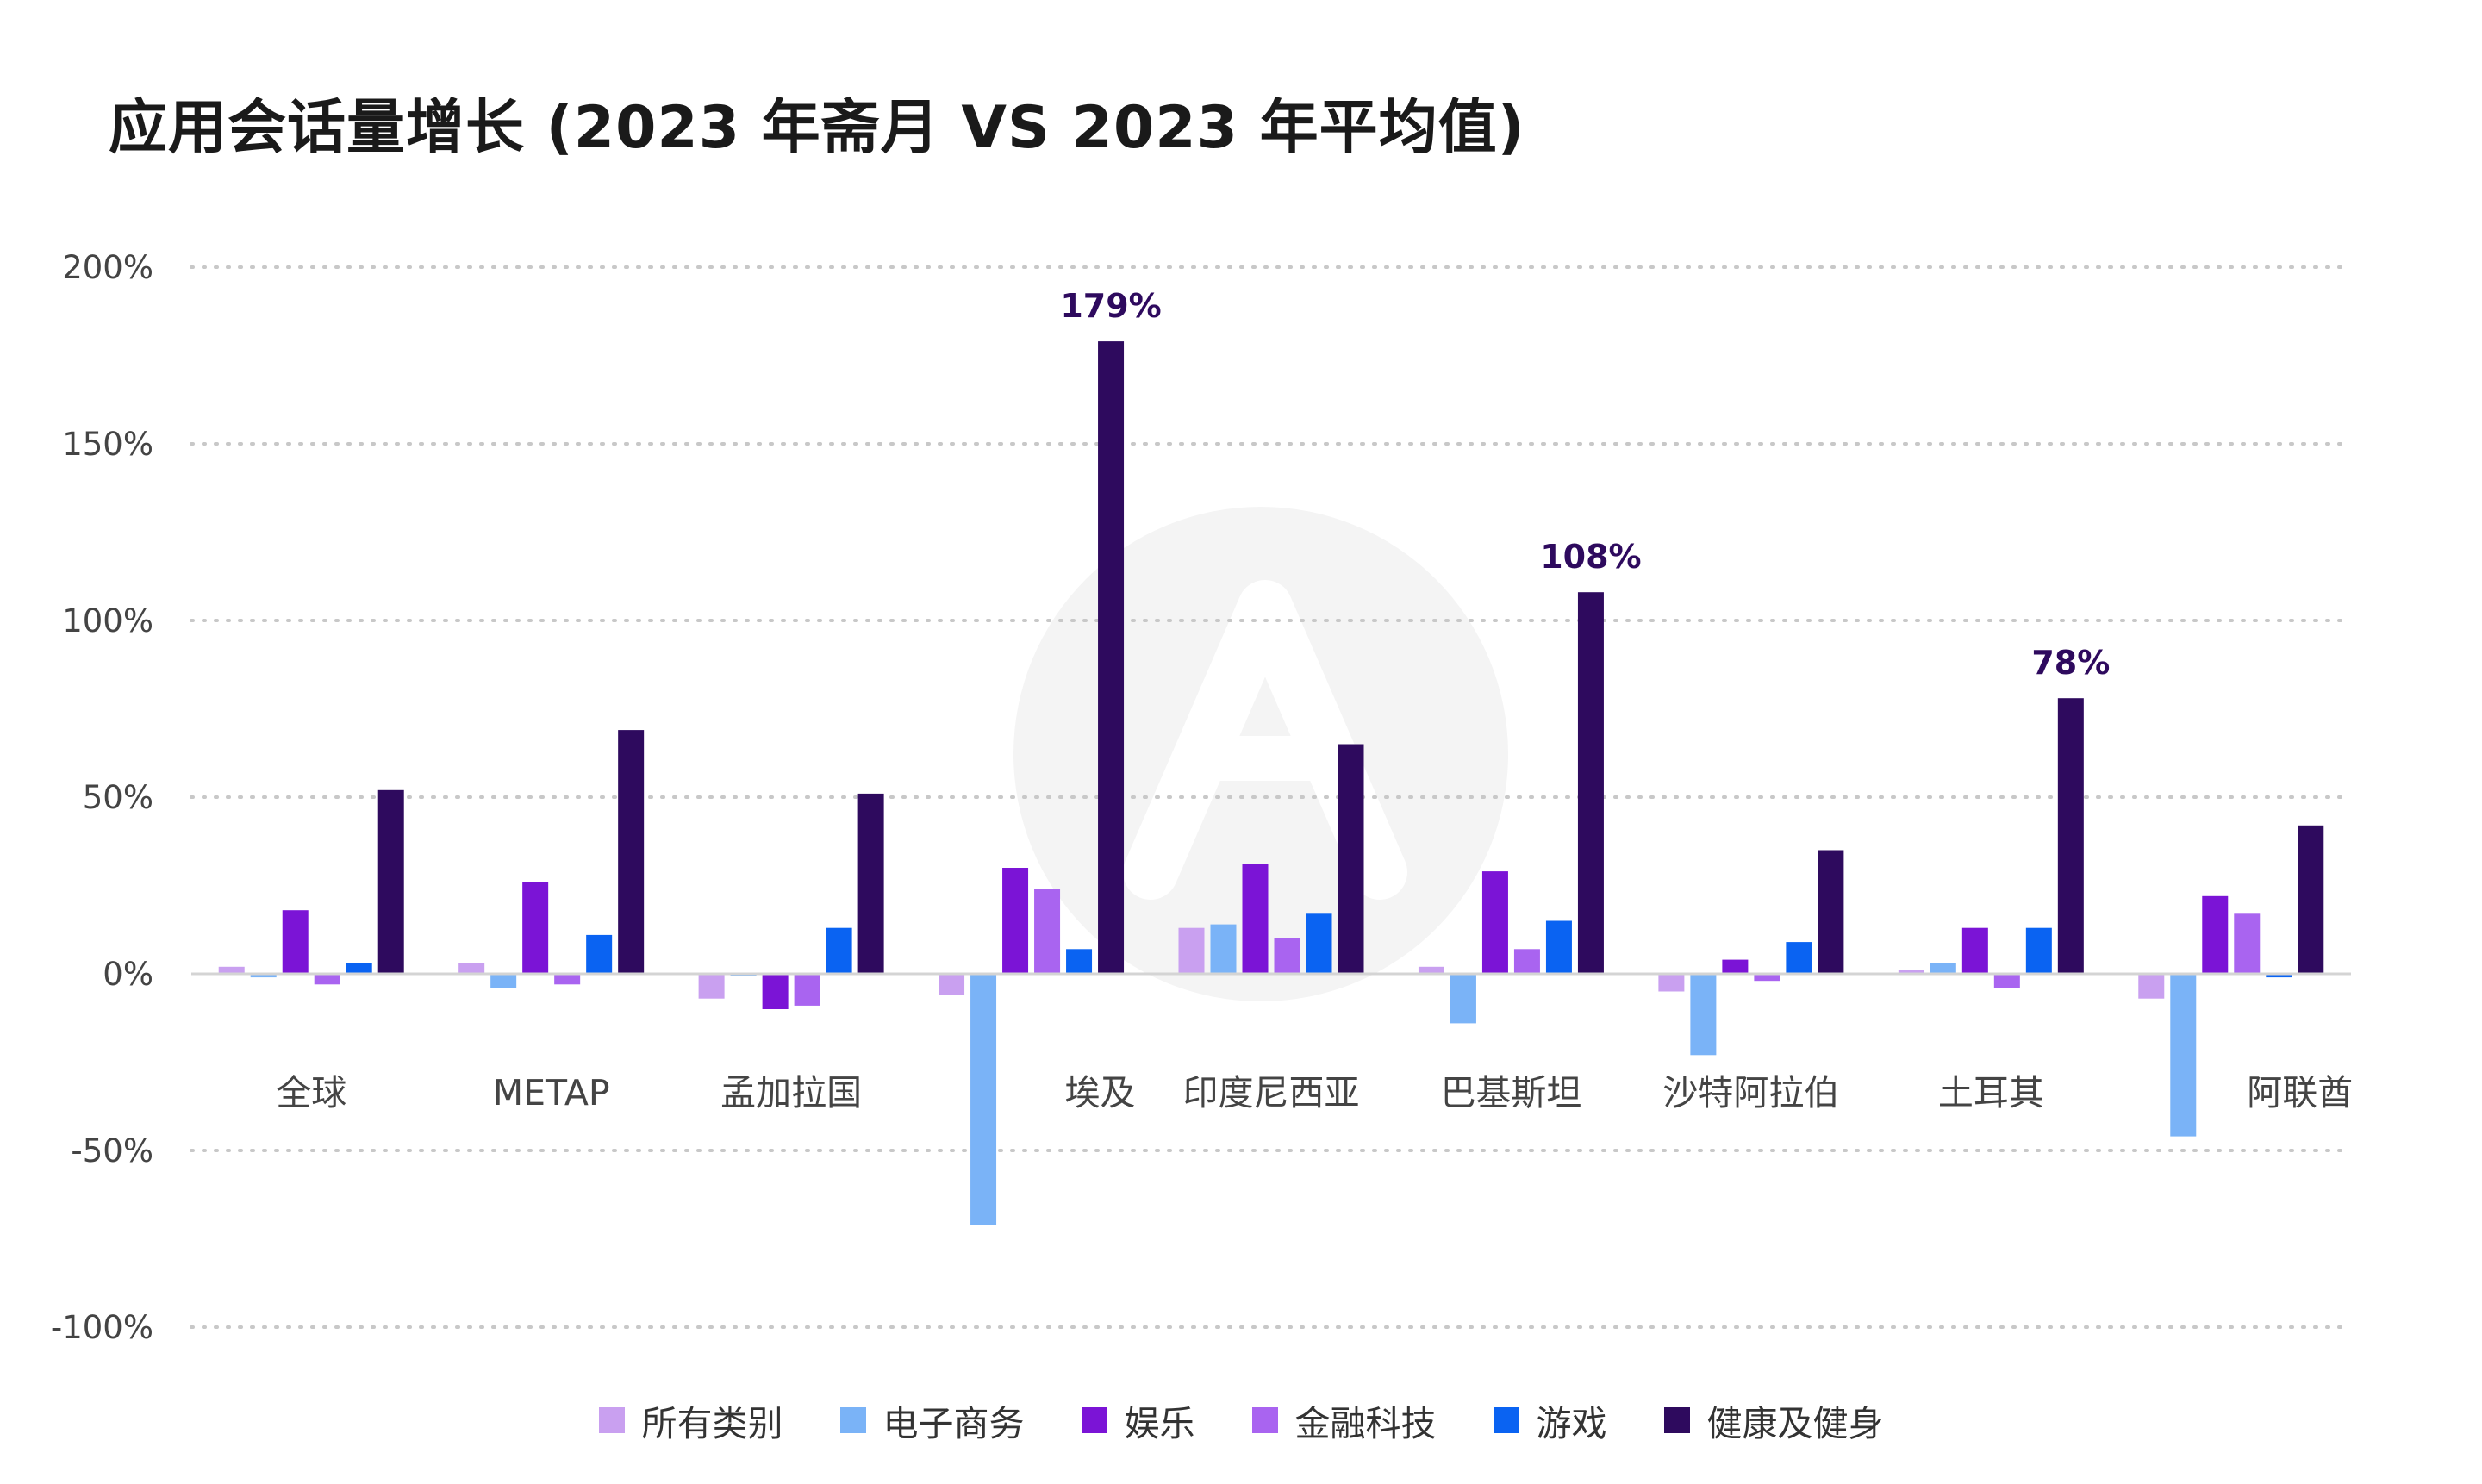 This screenshot has height=1484, width=2482. Describe the element at coordinates (1365, 1423) in the screenshot. I see `legend-label: 金融科技` at that location.